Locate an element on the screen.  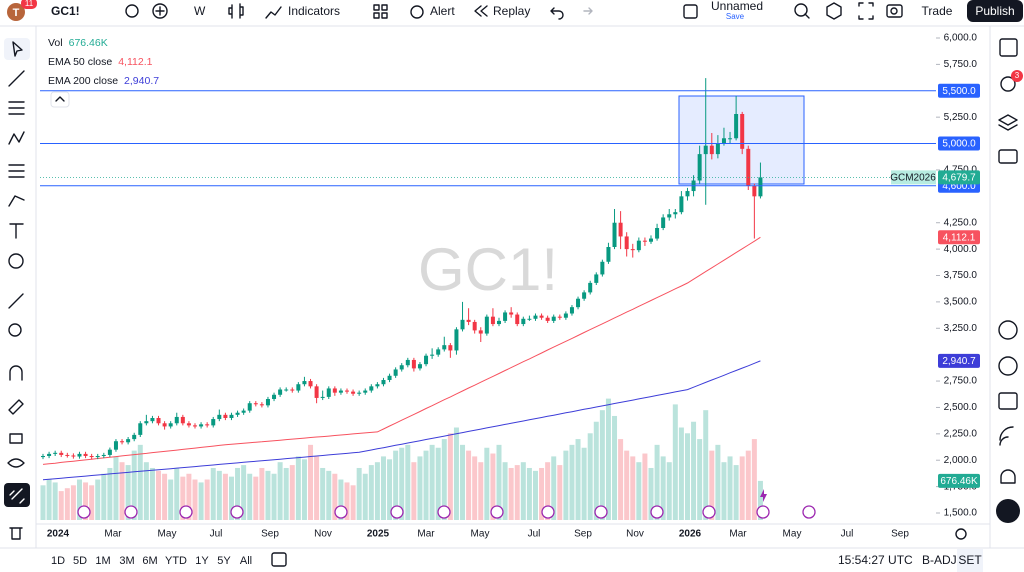
publish-button is located at coordinates (995, 11).